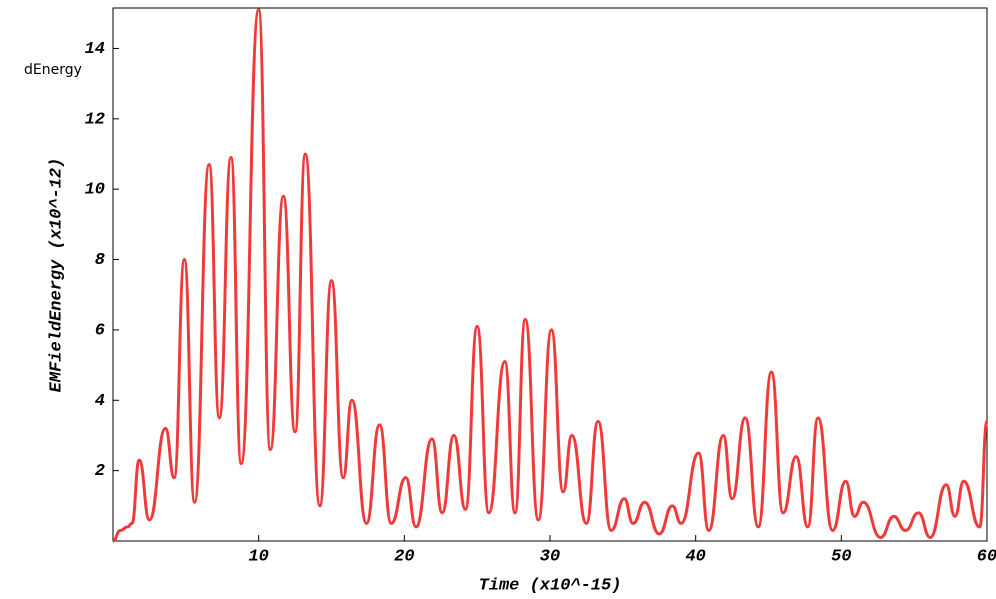 The width and height of the screenshot is (996, 599). Describe the element at coordinates (95, 49) in the screenshot. I see `y-tick-label: 14` at that location.